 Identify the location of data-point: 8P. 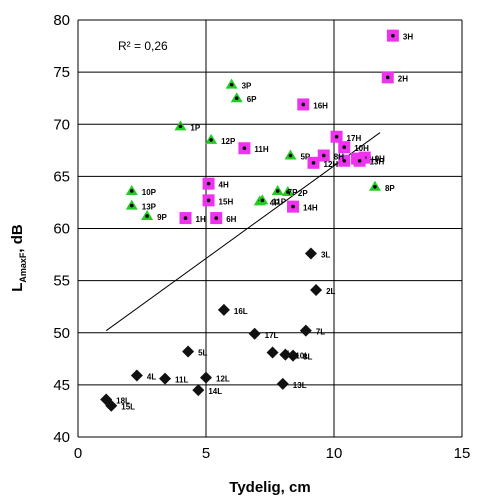
(381, 186).